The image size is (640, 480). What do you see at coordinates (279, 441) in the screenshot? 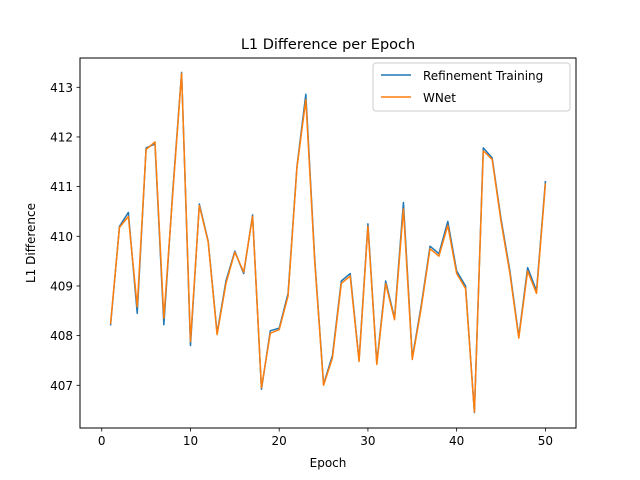
I see `x-tick-label: 20` at bounding box center [279, 441].